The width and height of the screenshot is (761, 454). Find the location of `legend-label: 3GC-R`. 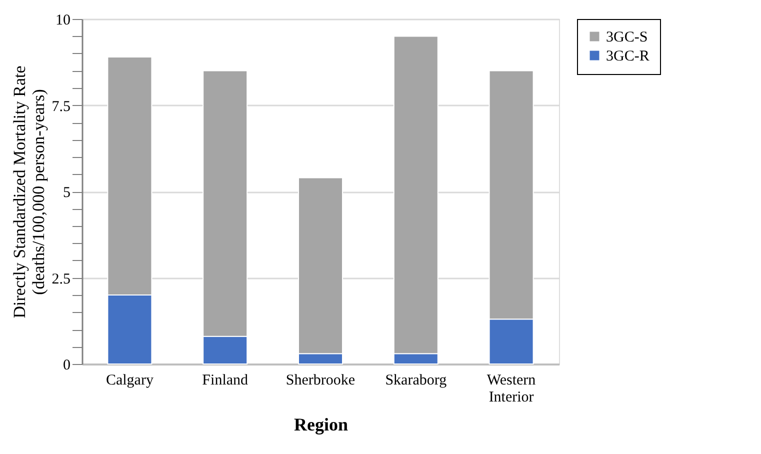

legend-label: 3GC-R is located at coordinates (628, 56).